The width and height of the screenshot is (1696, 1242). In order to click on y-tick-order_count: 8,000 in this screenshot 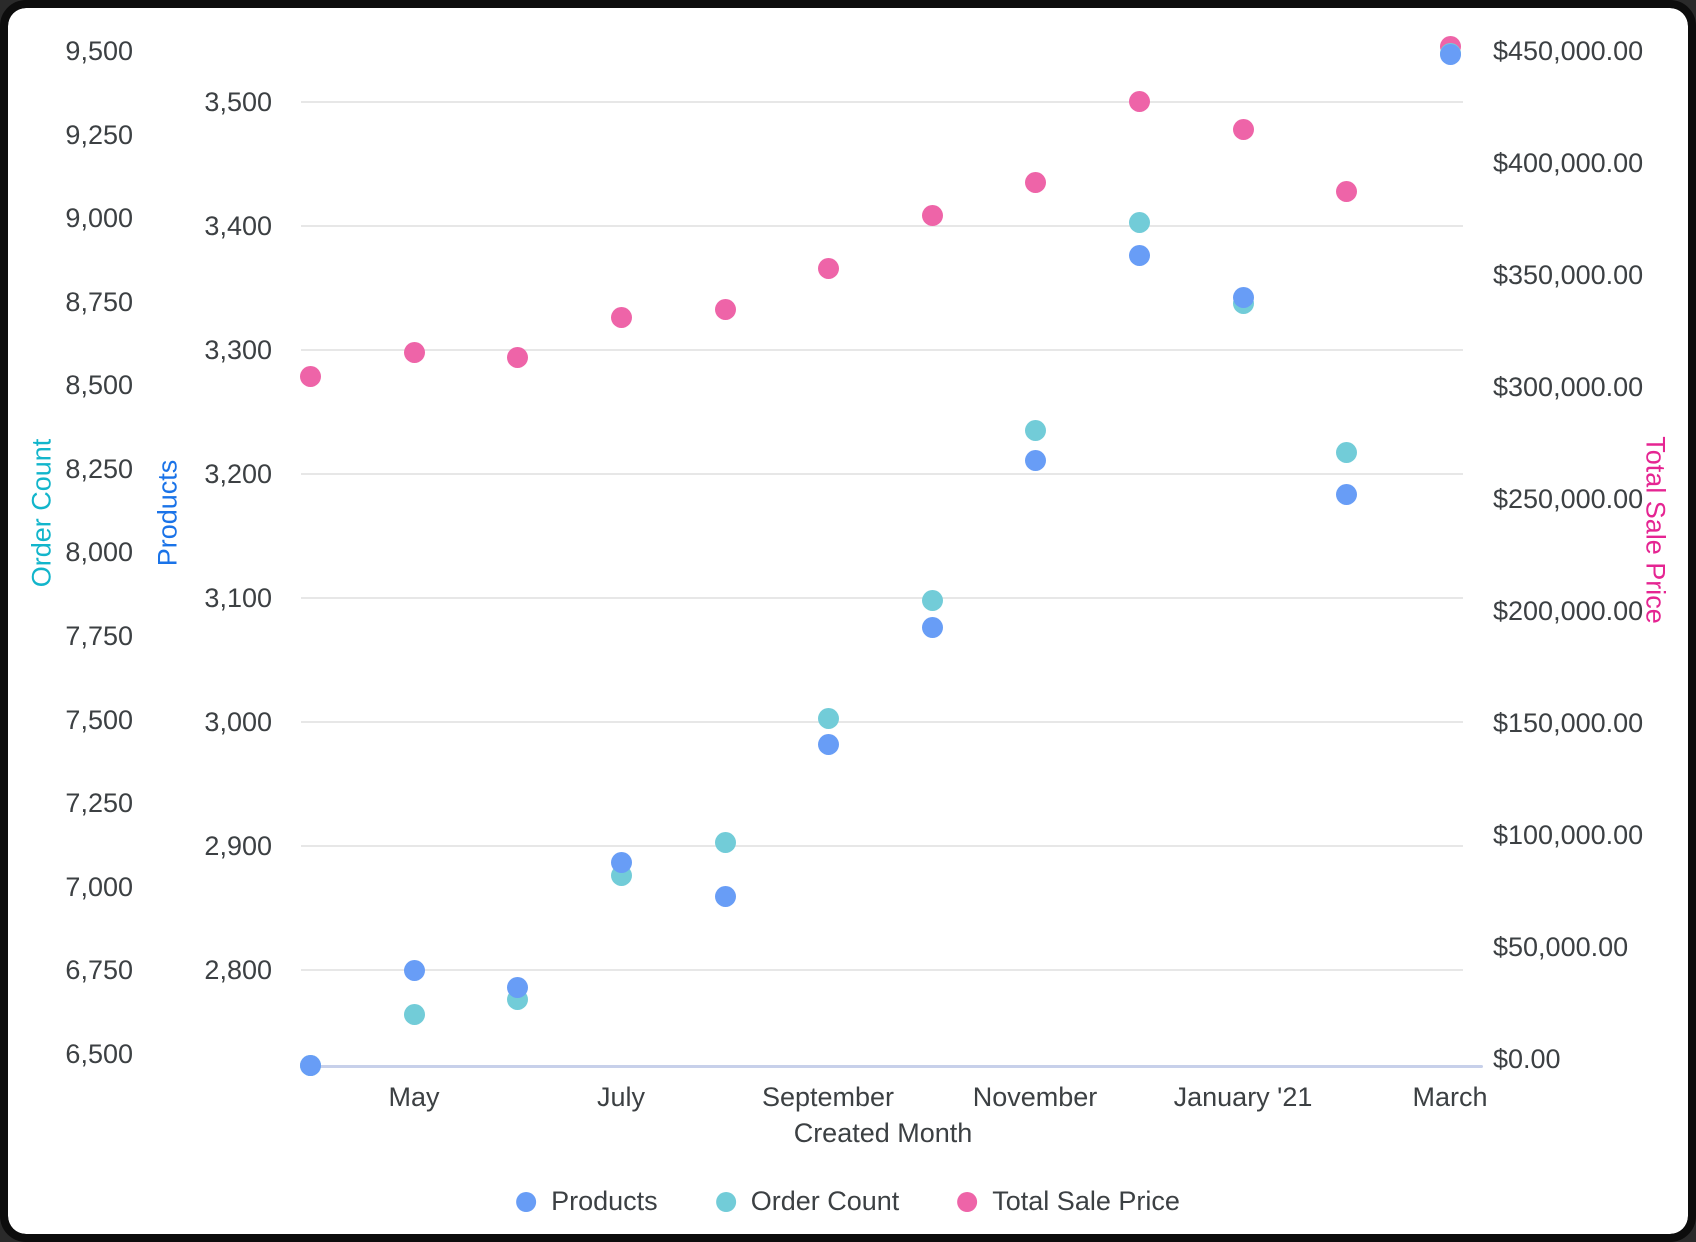, I will do `click(99, 552)`.